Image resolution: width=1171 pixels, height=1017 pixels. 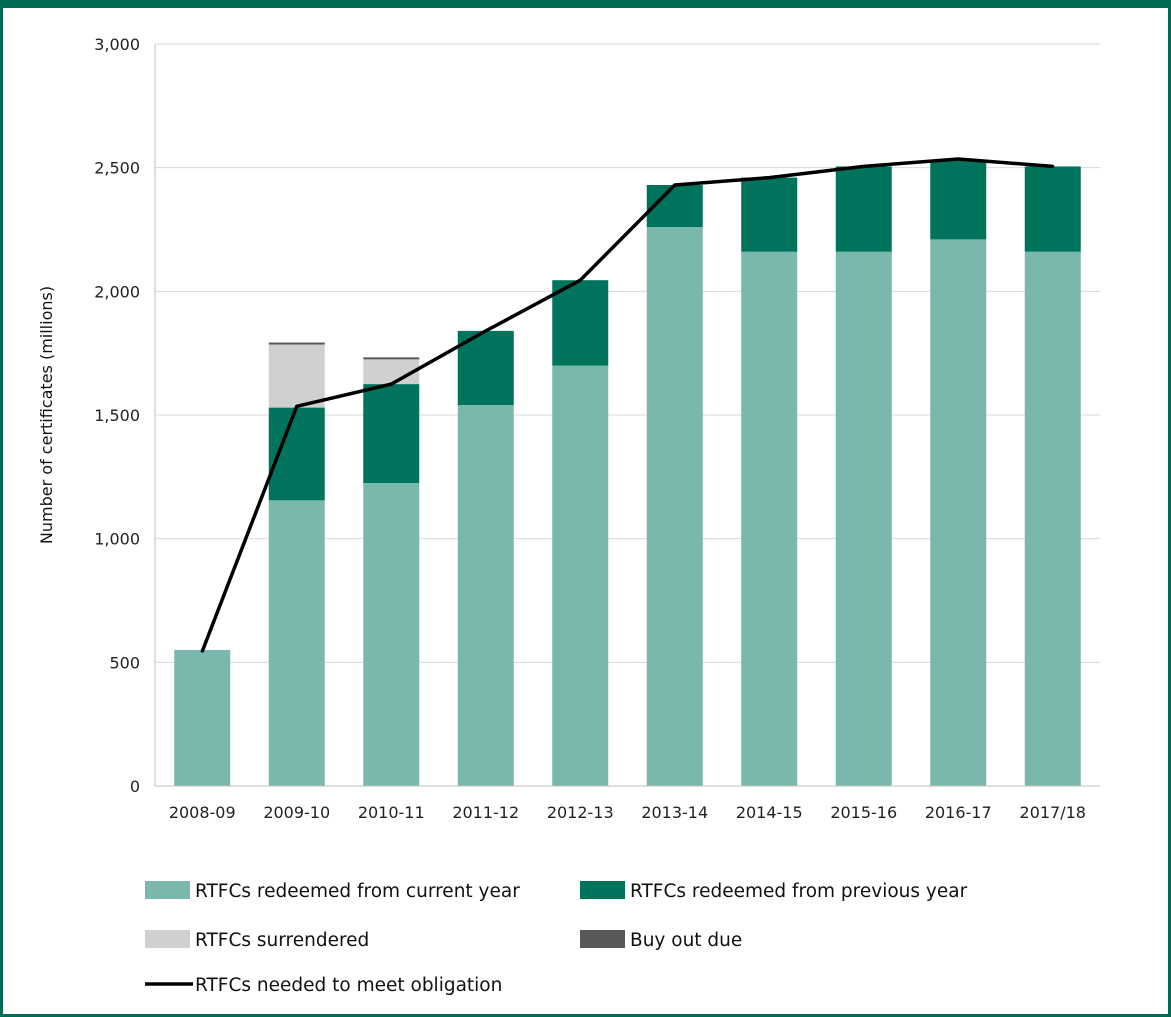 What do you see at coordinates (863, 812) in the screenshot?
I see `x-tick-label: 2015-16` at bounding box center [863, 812].